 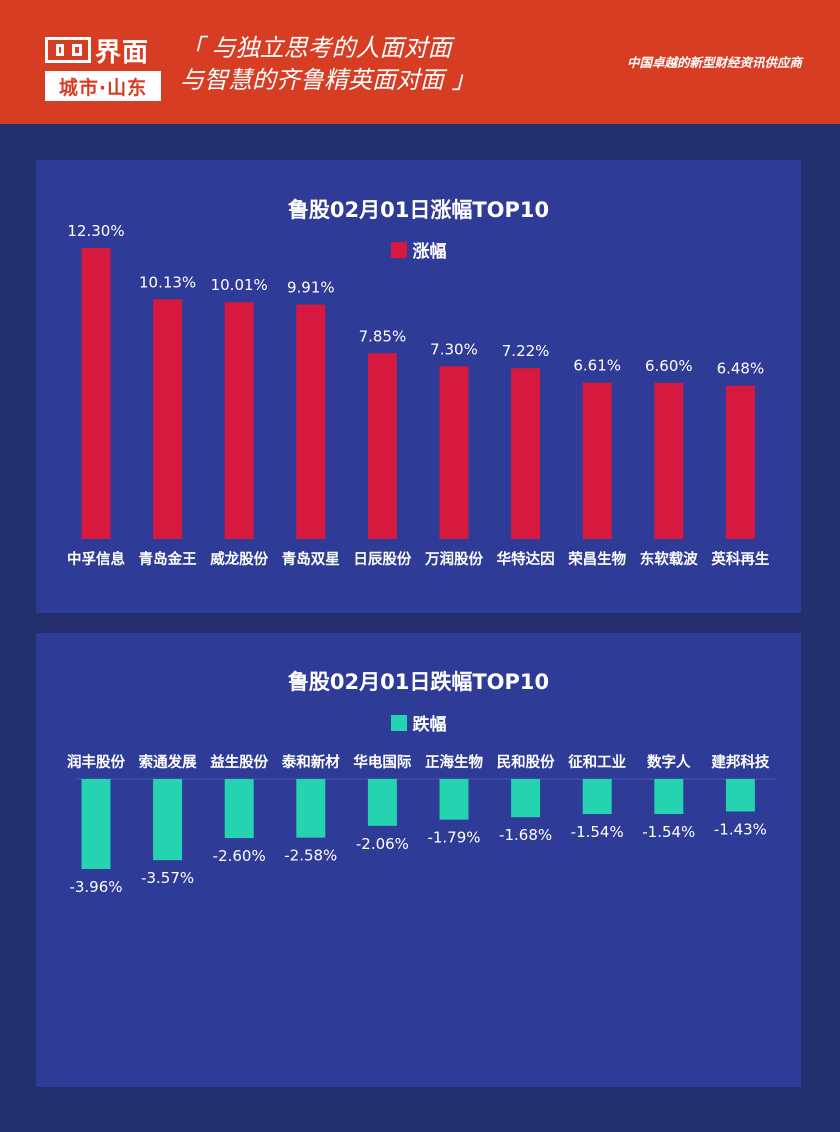 What do you see at coordinates (418, 210) in the screenshot?
I see `gainers-chart-title: 鲁股02月01日涨幅TOP10` at bounding box center [418, 210].